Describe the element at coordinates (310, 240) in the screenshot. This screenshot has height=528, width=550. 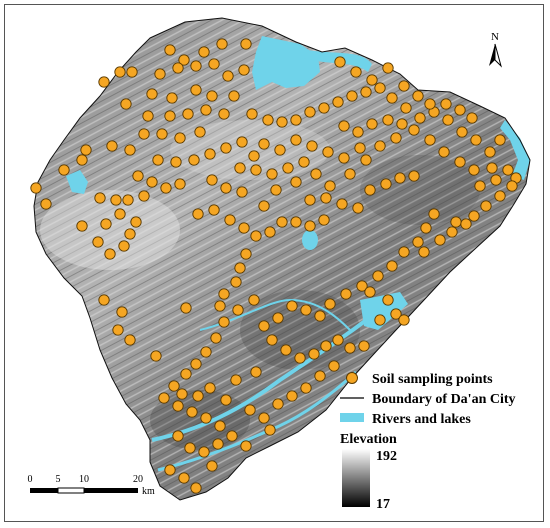
I see `pond-center` at that location.